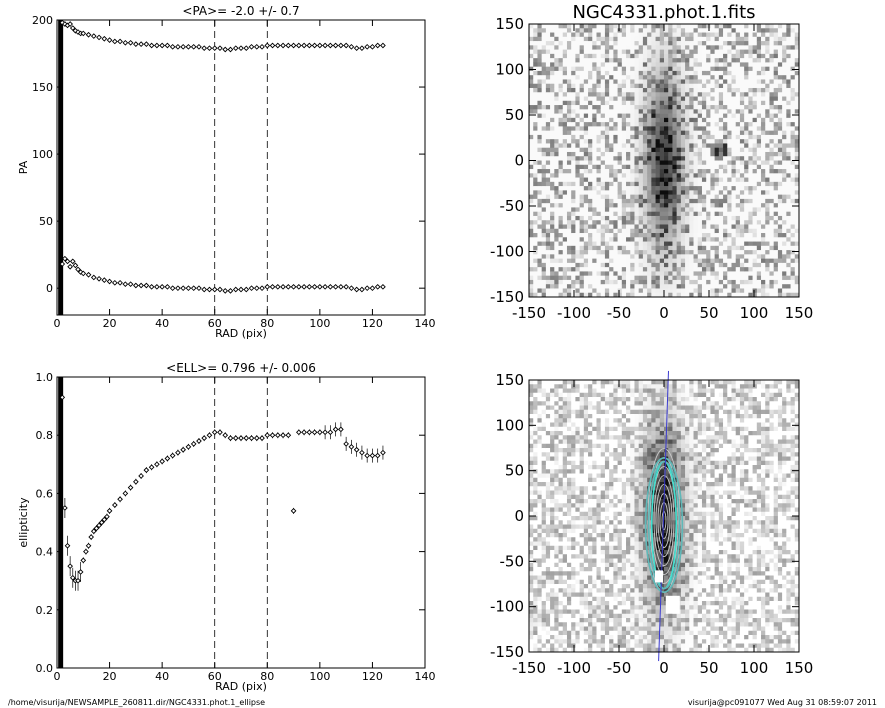 Image resolution: width=885 pixels, height=708 pixels. What do you see at coordinates (23, 167) in the screenshot?
I see `y-axis-label-pa: PA` at bounding box center [23, 167].